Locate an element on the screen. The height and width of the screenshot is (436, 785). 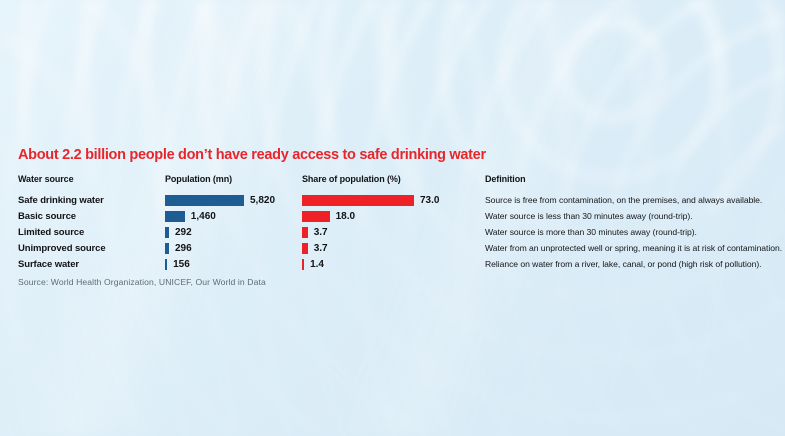
share-cell: 73.0 is located at coordinates (393, 200).